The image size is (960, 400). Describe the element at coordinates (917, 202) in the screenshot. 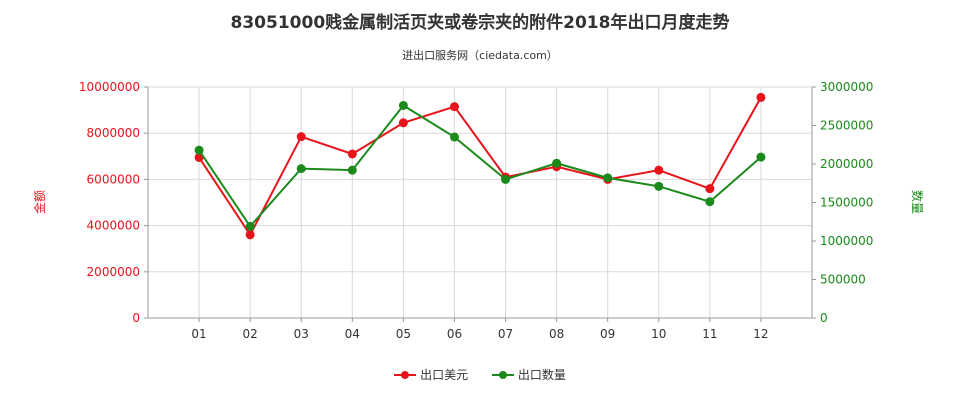

I see `right-axis-label: 数量` at that location.